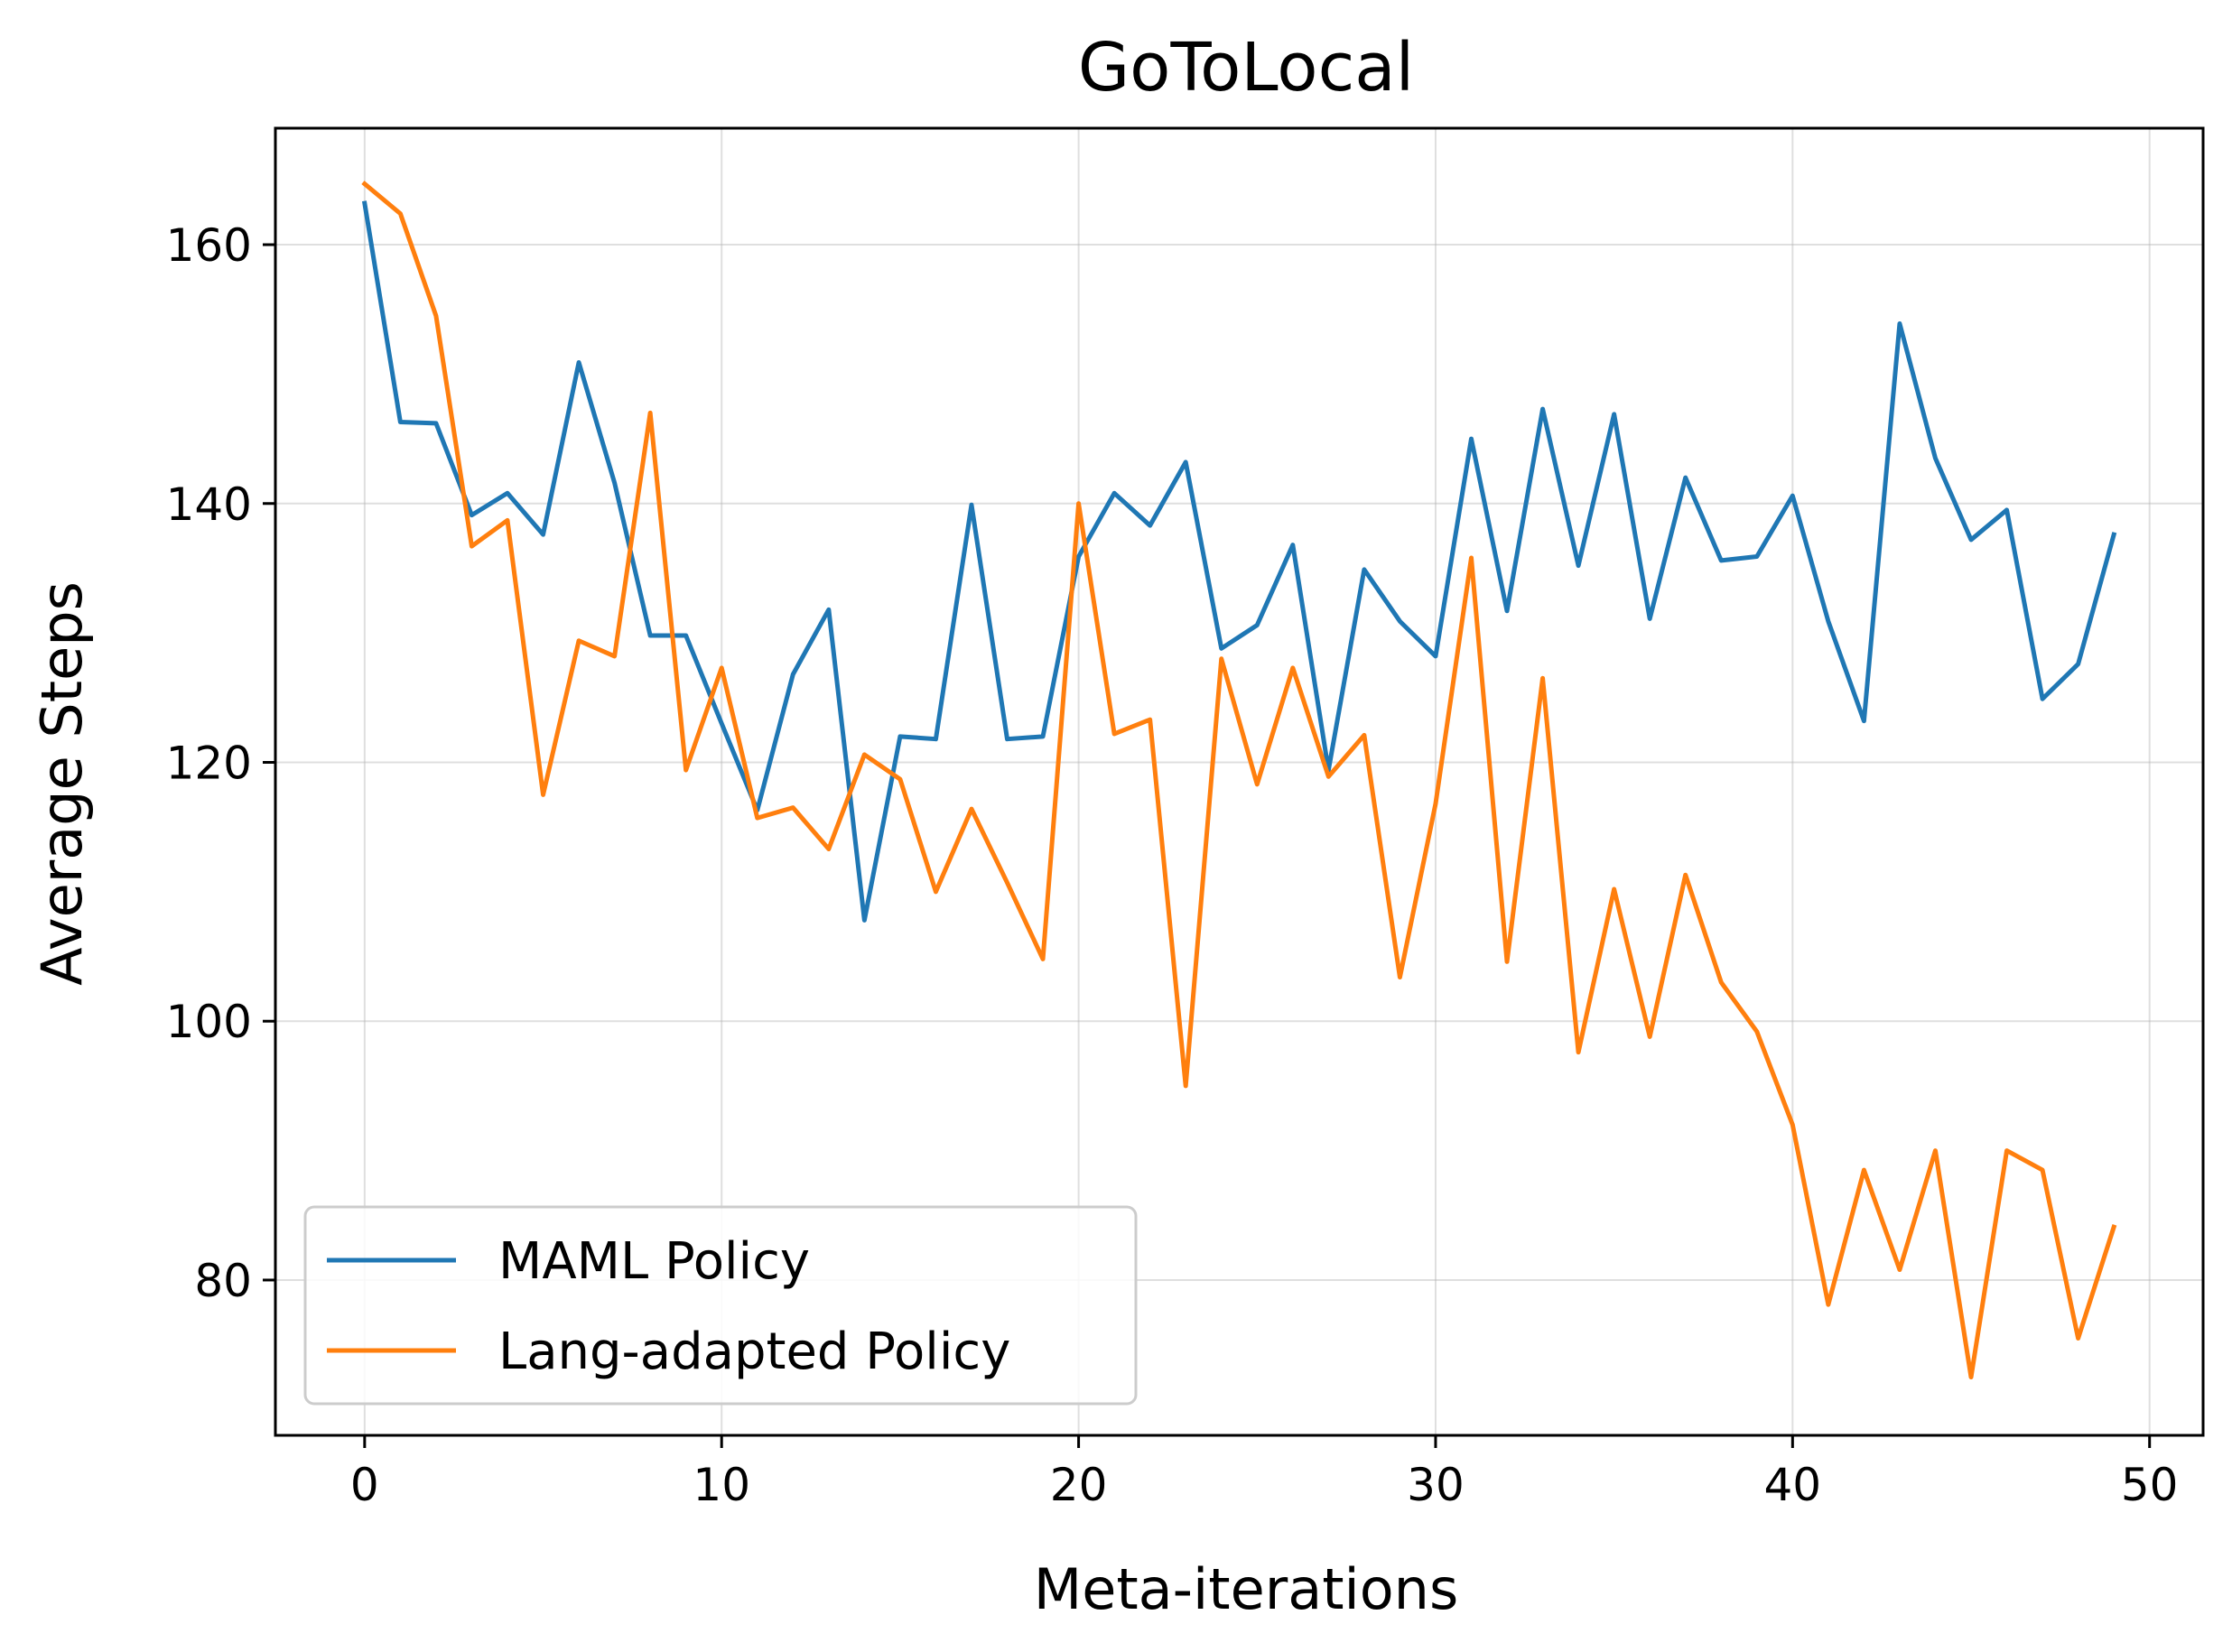 The image size is (2232, 1652). I want to click on x-axis-label: Meta-iterations, so click(1246, 1589).